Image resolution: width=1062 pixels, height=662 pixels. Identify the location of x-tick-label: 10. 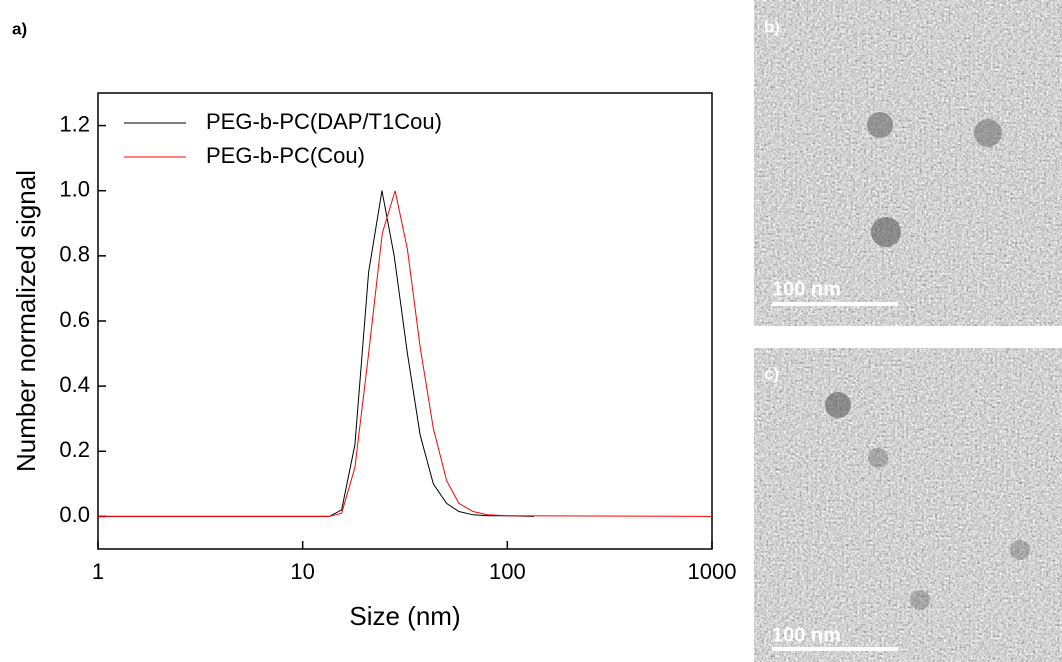
(302, 571).